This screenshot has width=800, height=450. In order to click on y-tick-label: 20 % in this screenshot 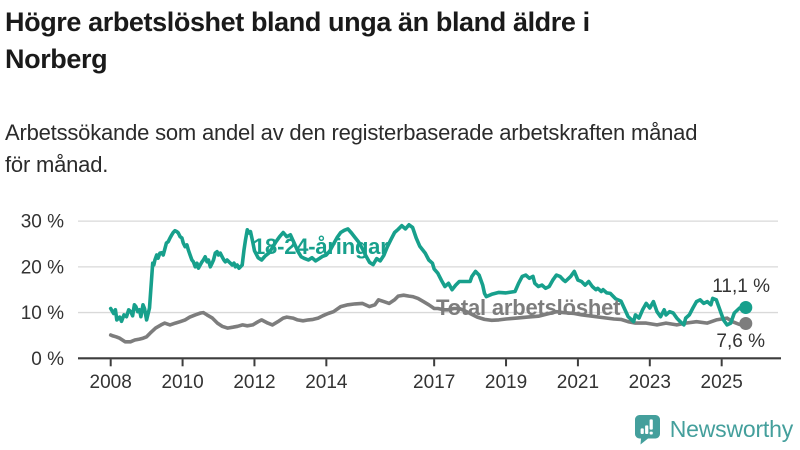, I will do `click(42, 267)`.